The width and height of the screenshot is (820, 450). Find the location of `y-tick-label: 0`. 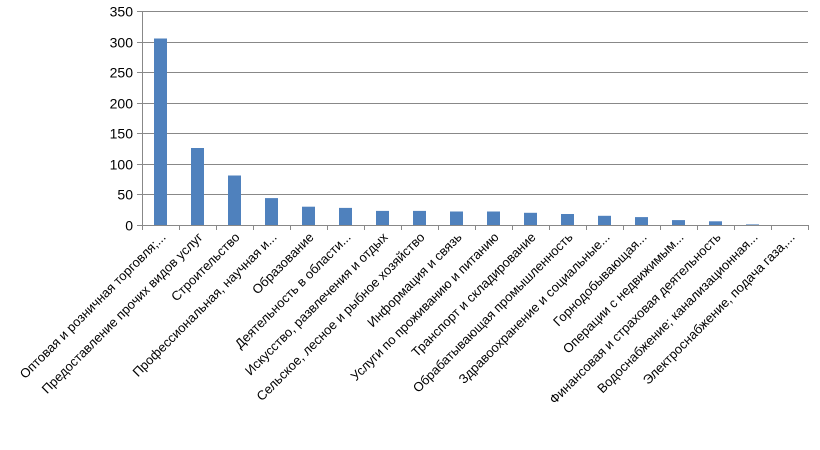

y-tick-label: 0 is located at coordinates (129, 226).